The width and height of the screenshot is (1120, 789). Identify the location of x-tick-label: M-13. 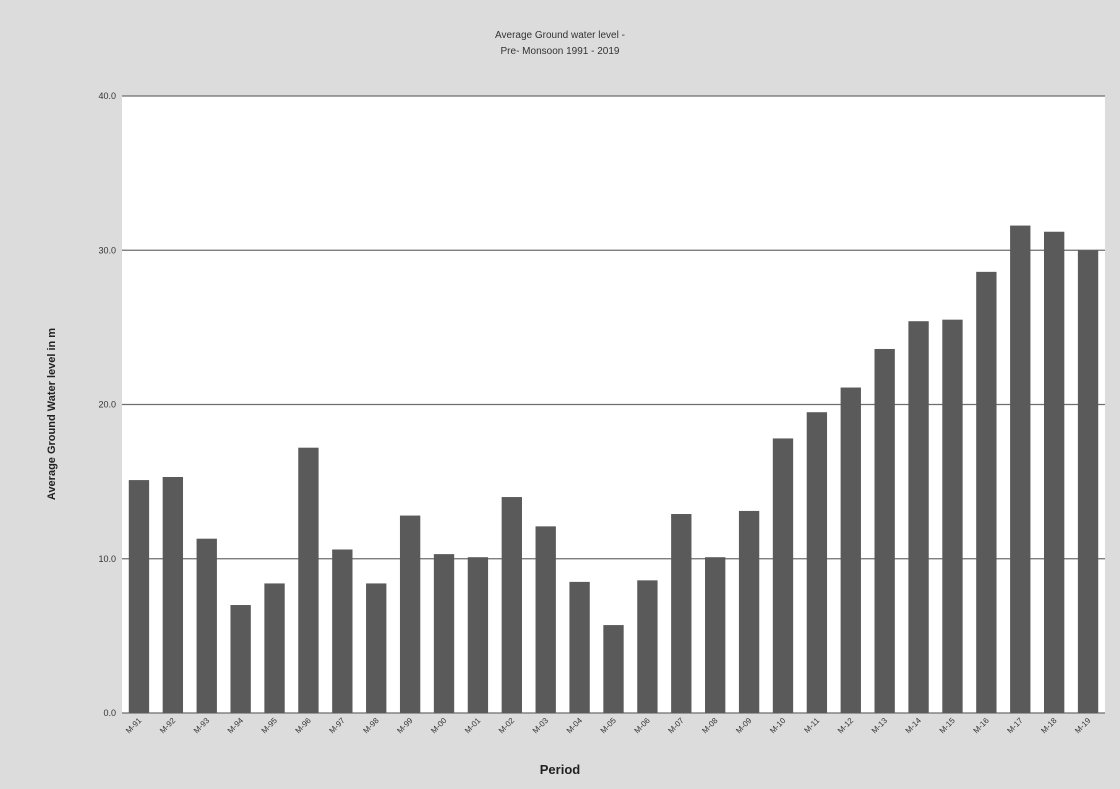
(880, 726).